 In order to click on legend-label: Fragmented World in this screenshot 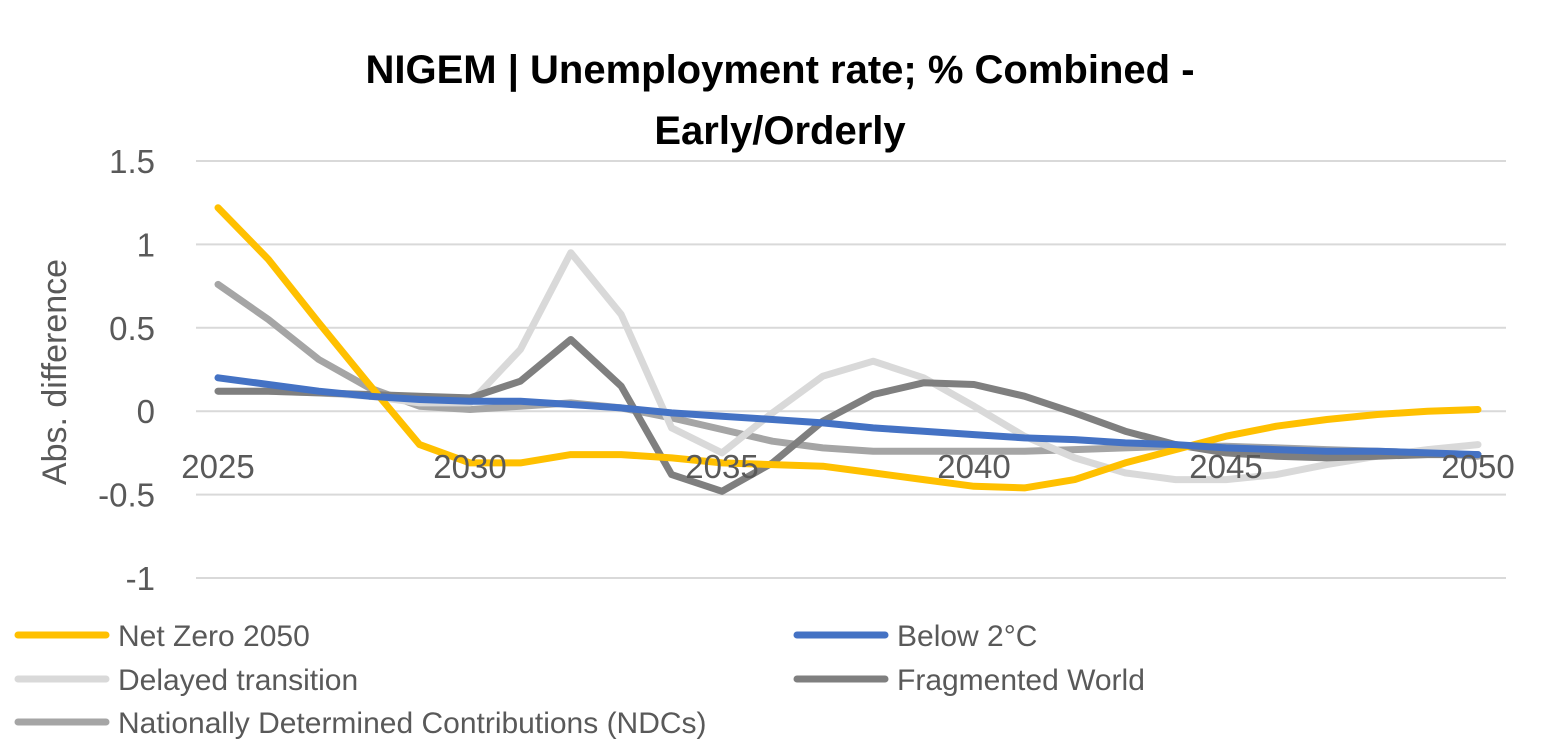, I will do `click(1021, 680)`.